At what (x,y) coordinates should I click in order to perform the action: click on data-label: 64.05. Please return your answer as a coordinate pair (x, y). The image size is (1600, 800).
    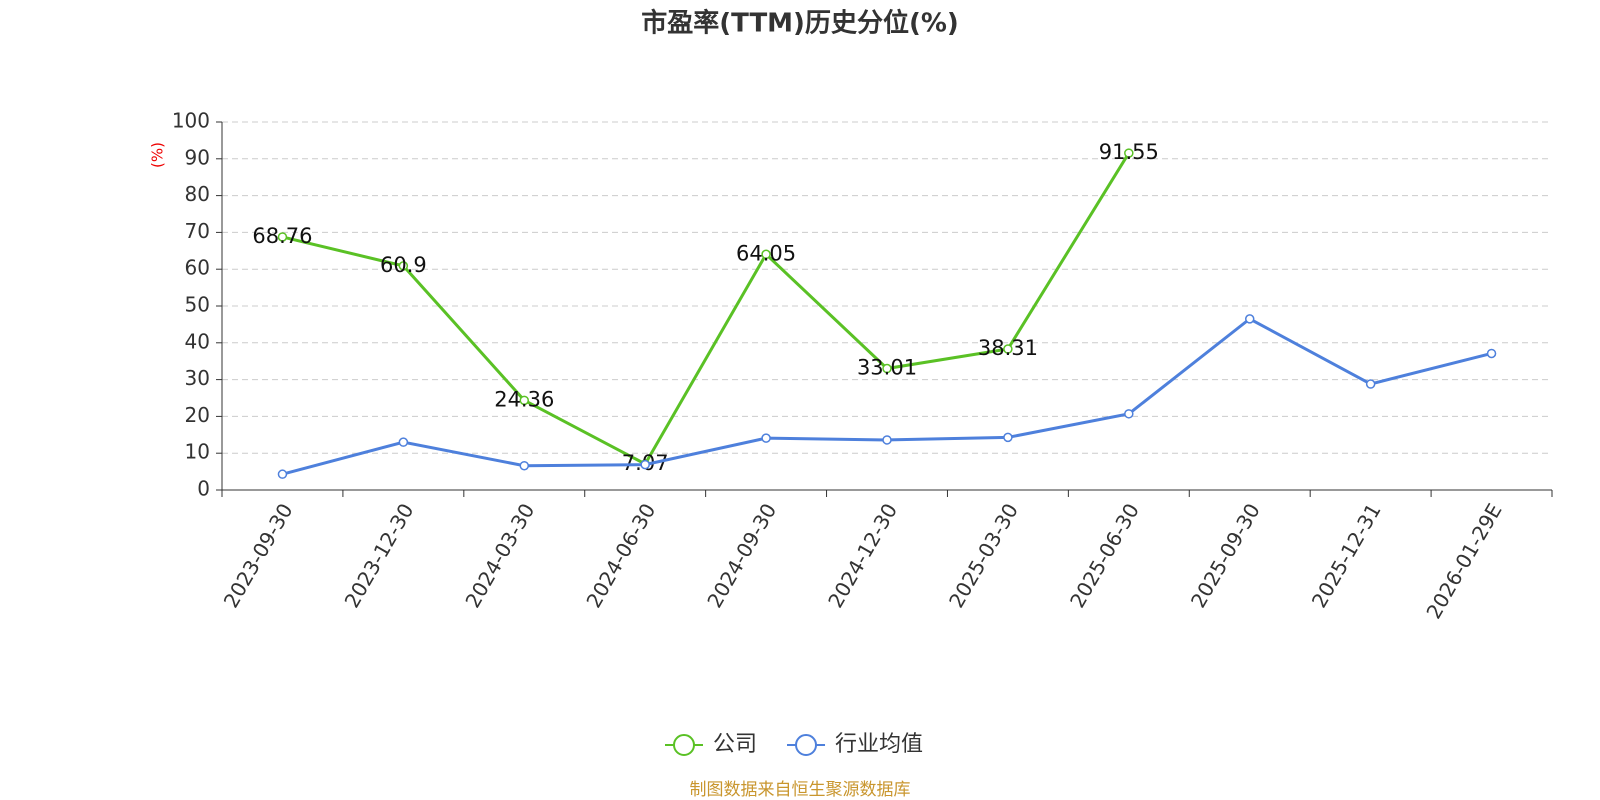
    Looking at the image, I should click on (766, 253).